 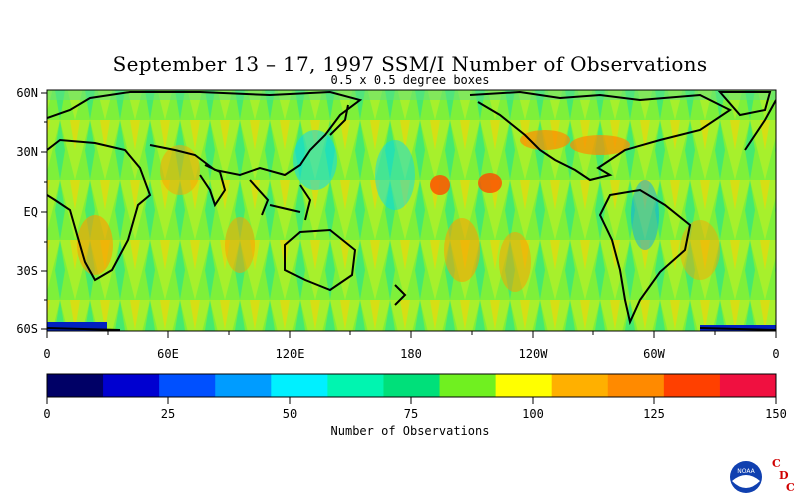 I want to click on noaa-cdc-logo: NOAA C D C, so click(x=762, y=475).